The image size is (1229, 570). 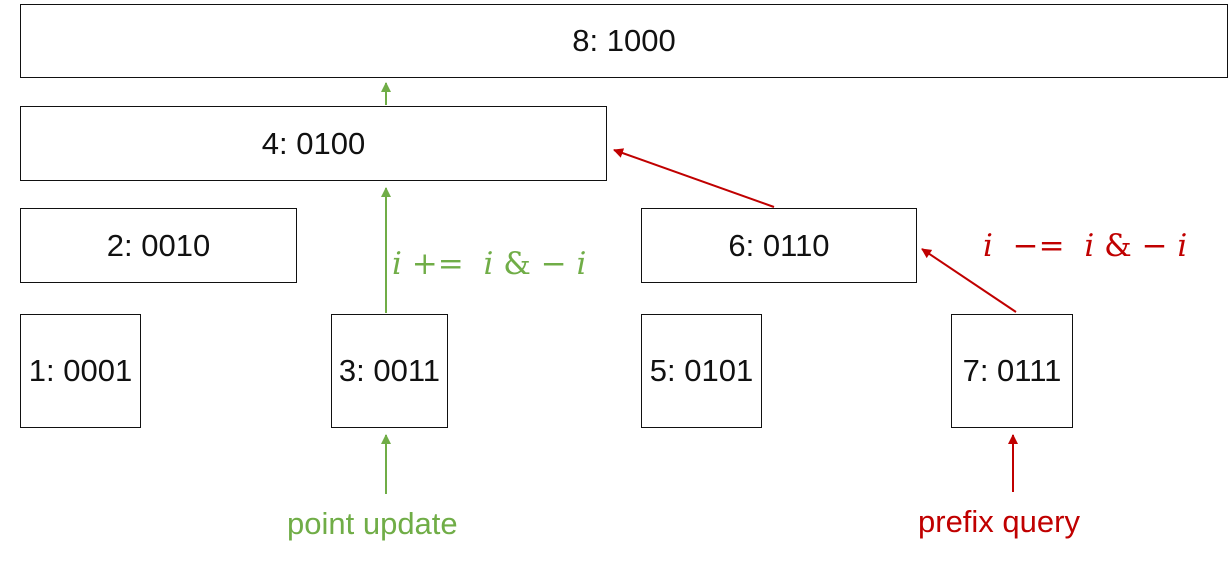 What do you see at coordinates (372, 523) in the screenshot?
I see `point-update-caption: point update` at bounding box center [372, 523].